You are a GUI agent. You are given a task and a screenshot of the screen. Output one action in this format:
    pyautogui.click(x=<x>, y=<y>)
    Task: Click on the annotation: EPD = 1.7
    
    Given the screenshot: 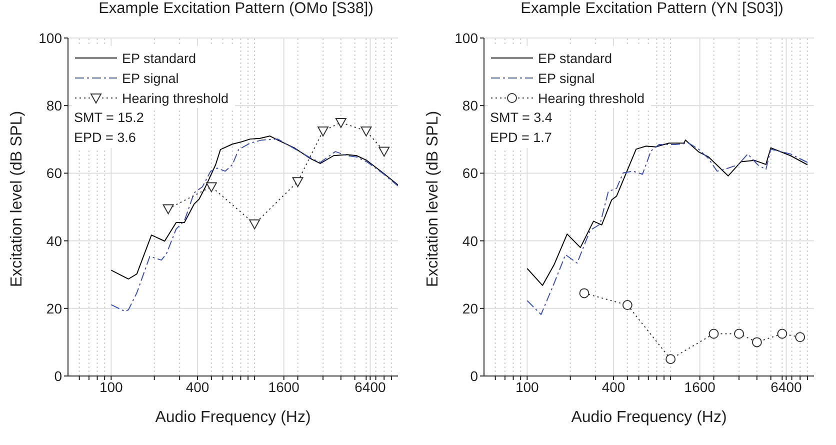 What is the action you would take?
    pyautogui.click(x=520, y=138)
    